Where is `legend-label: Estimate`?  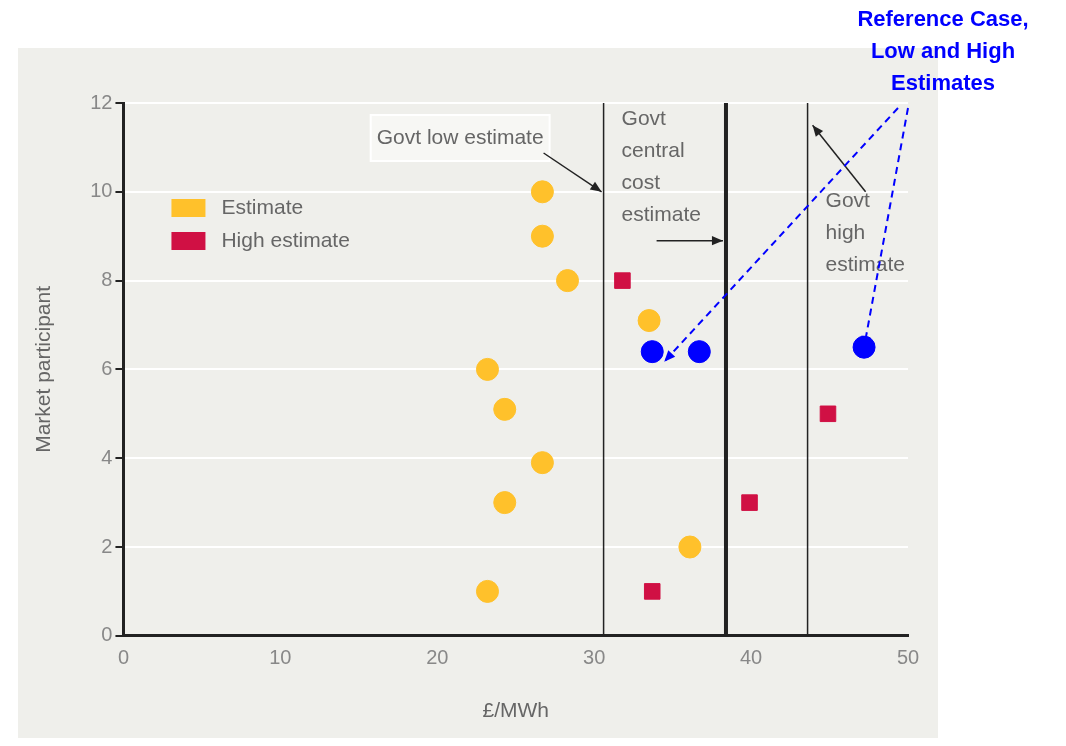
legend-label: Estimate is located at coordinates (262, 206).